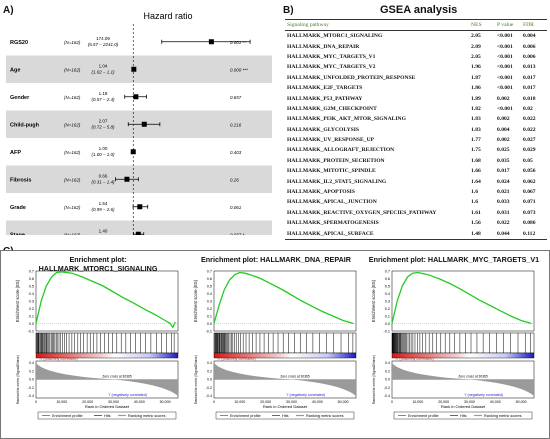  I want to click on gsea-table-row: HALLMARK_DNA_REPAIR 2.09 <0.001 0.006, so click(416, 46).